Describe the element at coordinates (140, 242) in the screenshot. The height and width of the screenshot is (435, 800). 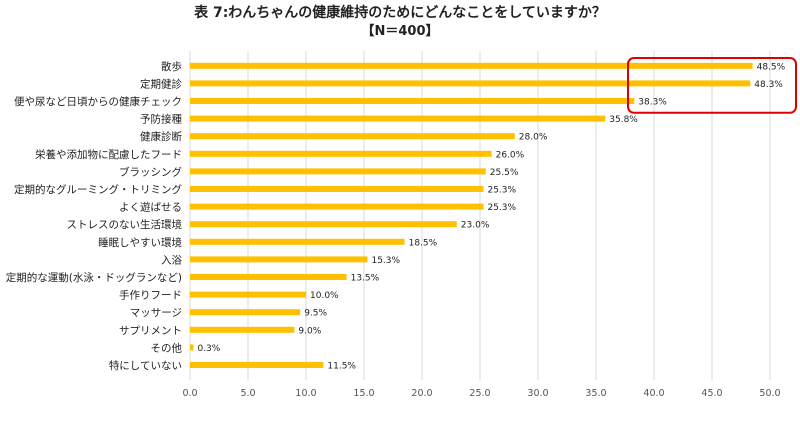
I see `category-label: 睡眠しやすい環境` at that location.